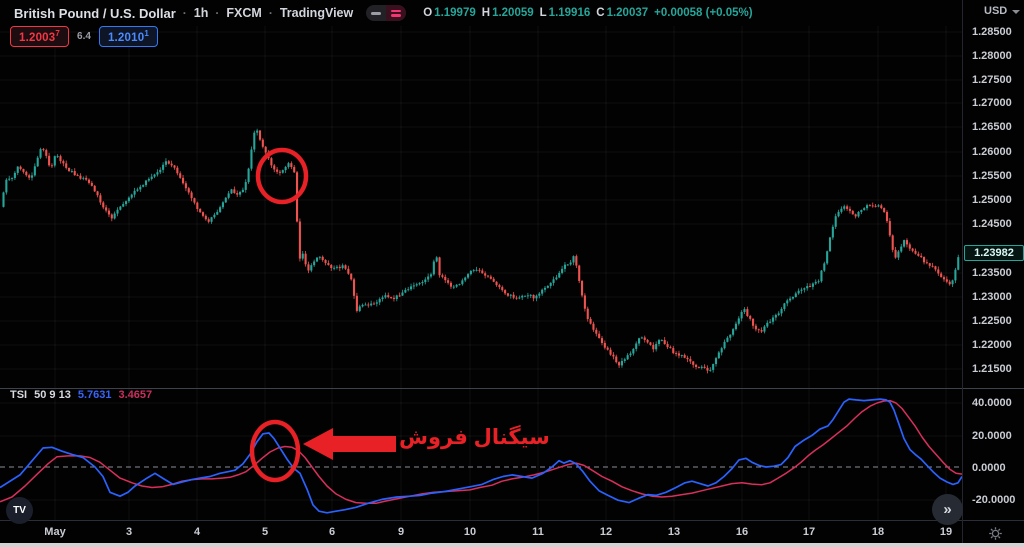 This screenshot has height=547, width=1024. I want to click on time-axis-label: 17, so click(809, 532).